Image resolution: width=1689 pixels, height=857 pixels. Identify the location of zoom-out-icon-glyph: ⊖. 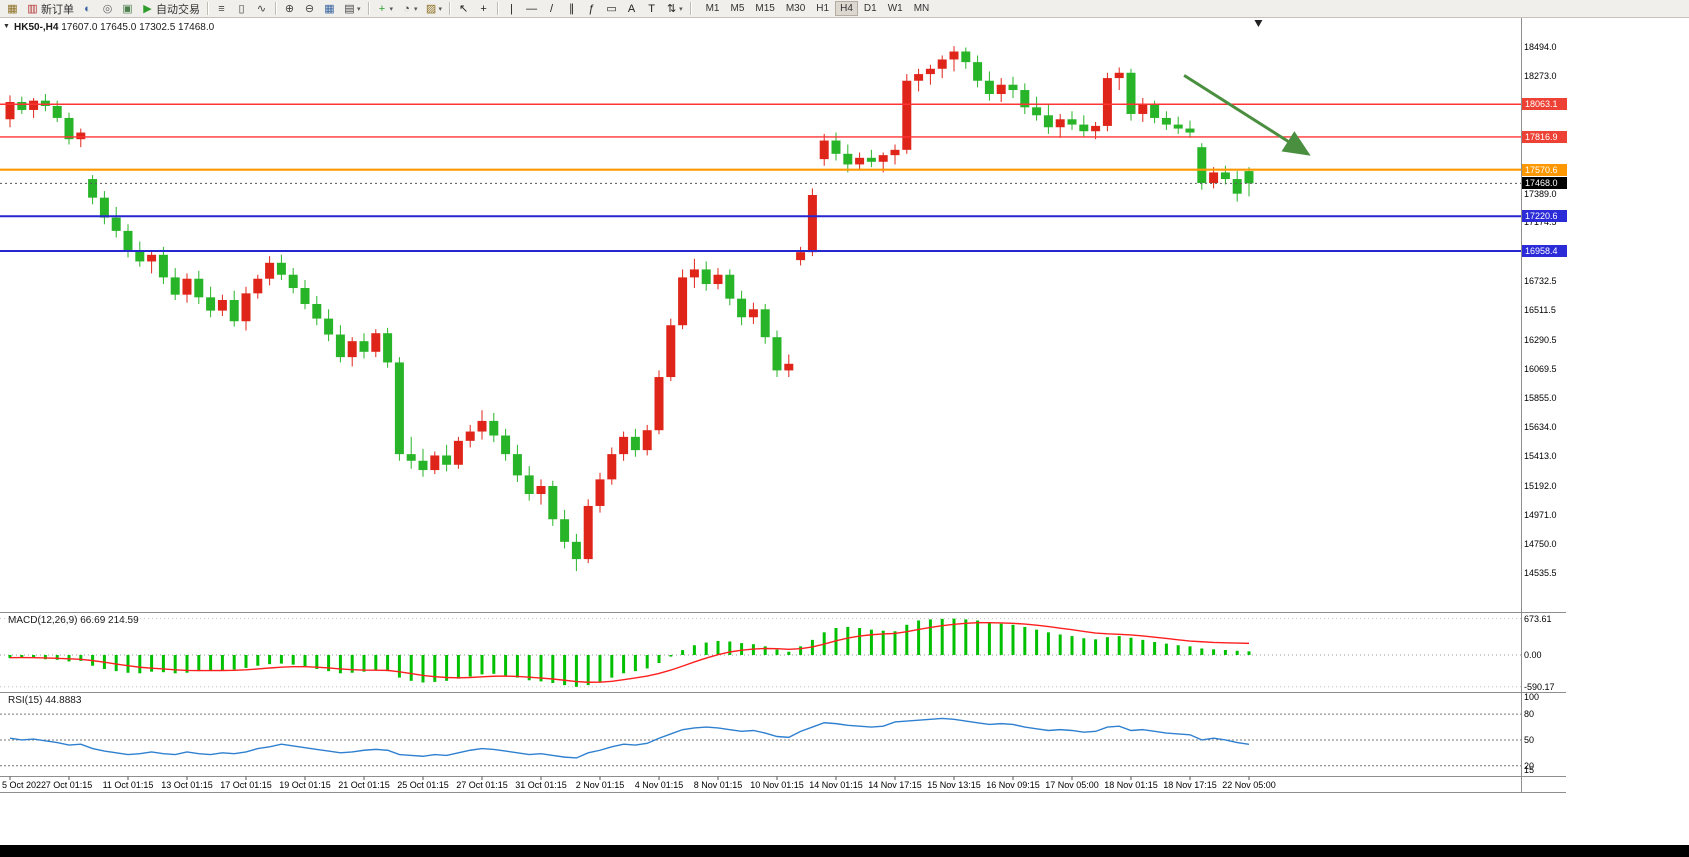
(309, 8).